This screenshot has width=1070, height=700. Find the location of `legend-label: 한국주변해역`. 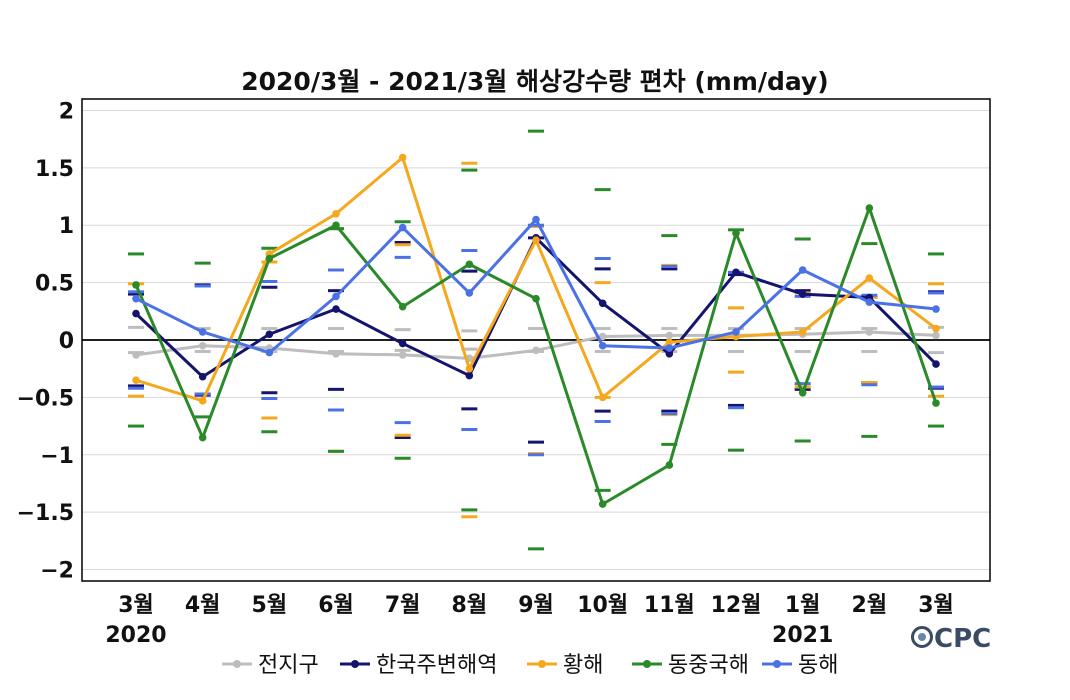

legend-label: 한국주변해역 is located at coordinates (436, 665).